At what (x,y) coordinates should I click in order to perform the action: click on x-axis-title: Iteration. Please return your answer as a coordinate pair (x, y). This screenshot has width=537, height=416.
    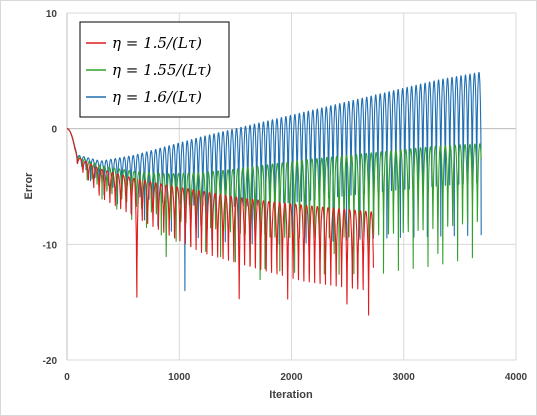
    Looking at the image, I should click on (291, 395).